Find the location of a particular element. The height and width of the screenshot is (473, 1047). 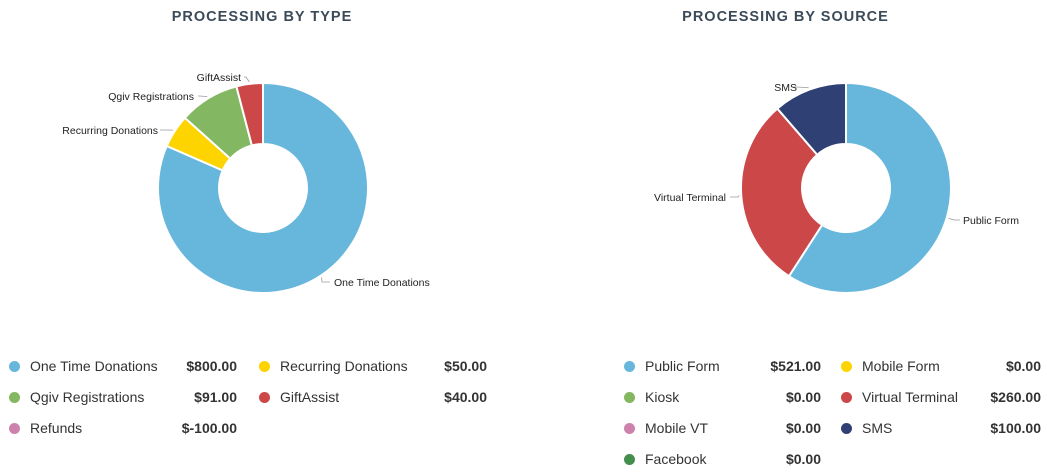

legend-item-sms: SMS $100.00 is located at coordinates (941, 428).